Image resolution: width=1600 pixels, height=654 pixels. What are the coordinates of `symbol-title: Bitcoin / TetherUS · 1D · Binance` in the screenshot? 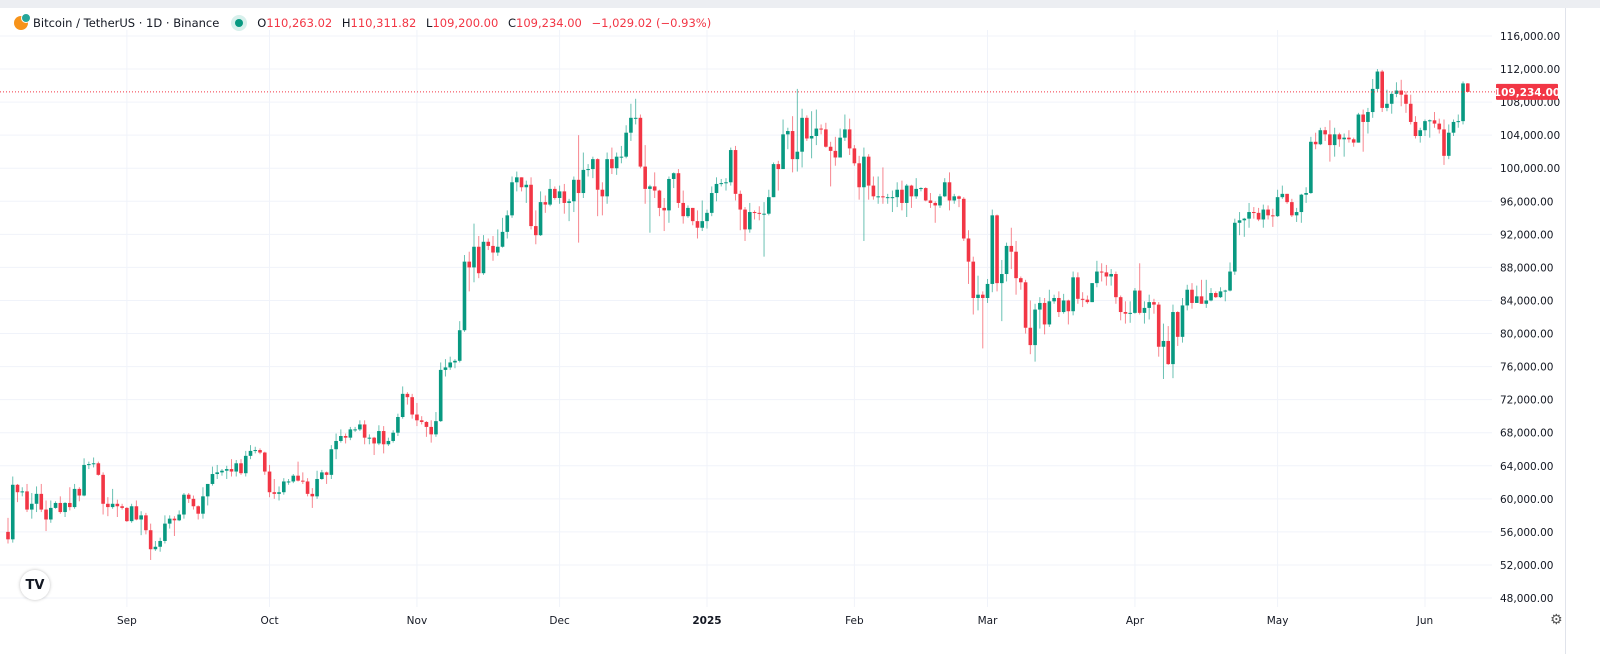 It's located at (126, 23).